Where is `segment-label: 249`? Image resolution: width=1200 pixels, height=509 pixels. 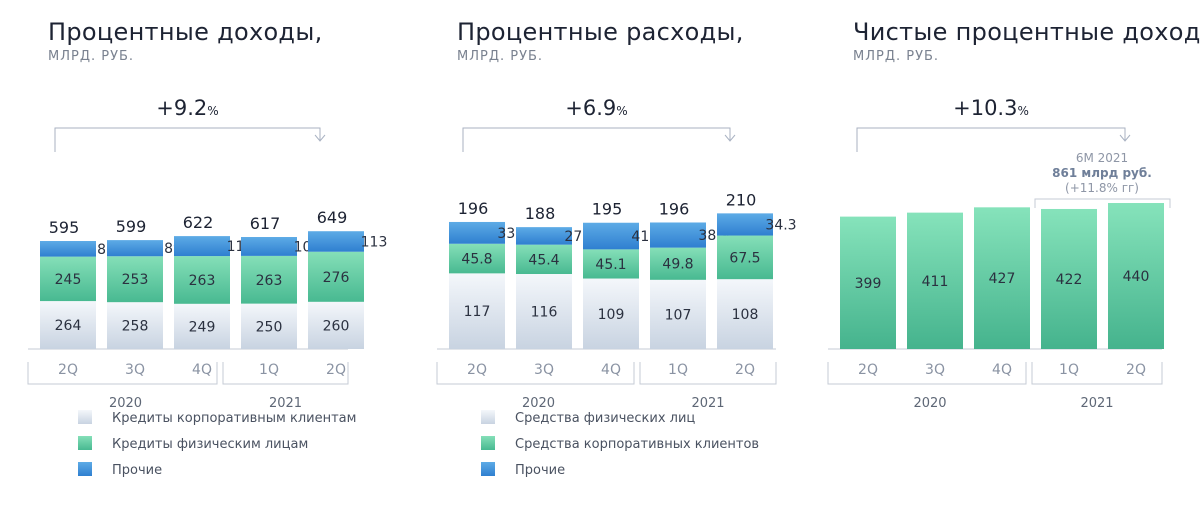
segment-label: 249 is located at coordinates (202, 327).